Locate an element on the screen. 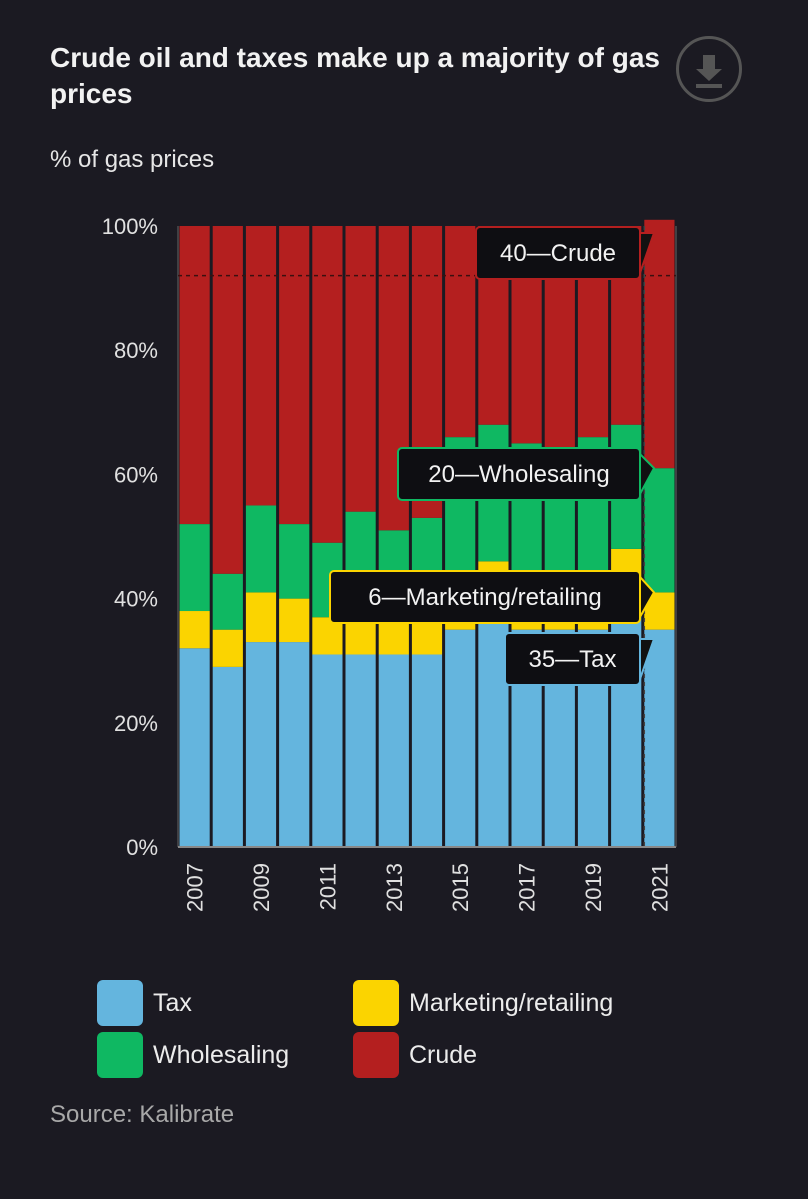 Image resolution: width=808 pixels, height=1199 pixels. bar-marketing-retailing-2007 is located at coordinates (194, 630).